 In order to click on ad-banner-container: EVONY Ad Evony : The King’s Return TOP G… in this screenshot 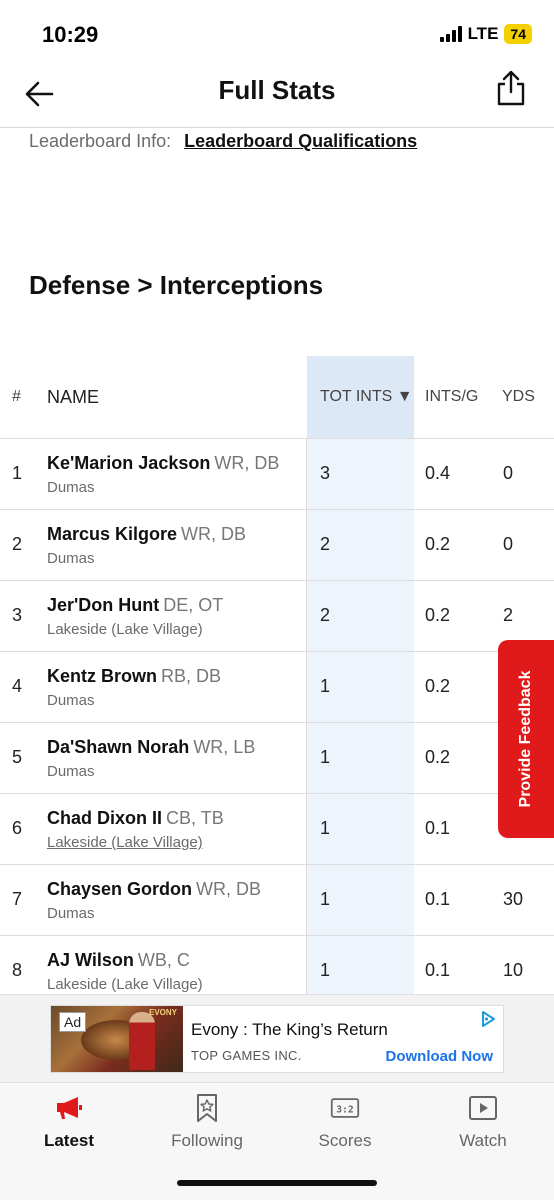, I will do `click(277, 1038)`.